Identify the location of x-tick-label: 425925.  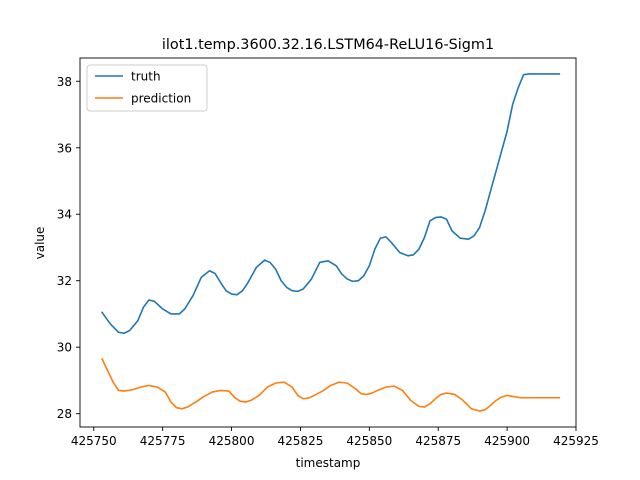
(576, 441).